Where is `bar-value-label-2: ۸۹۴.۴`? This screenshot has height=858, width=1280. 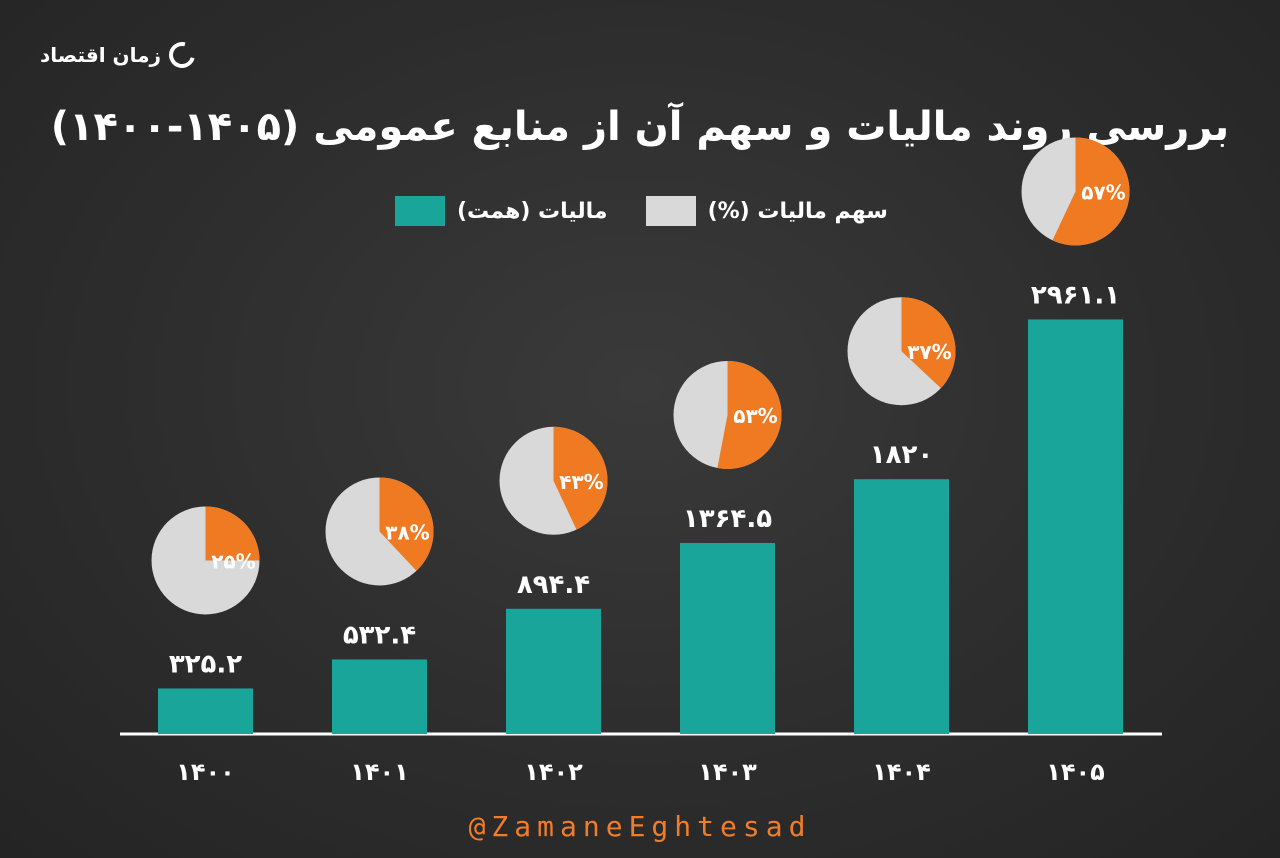
bar-value-label-2: ۸۹۴.۴ is located at coordinates (553, 585).